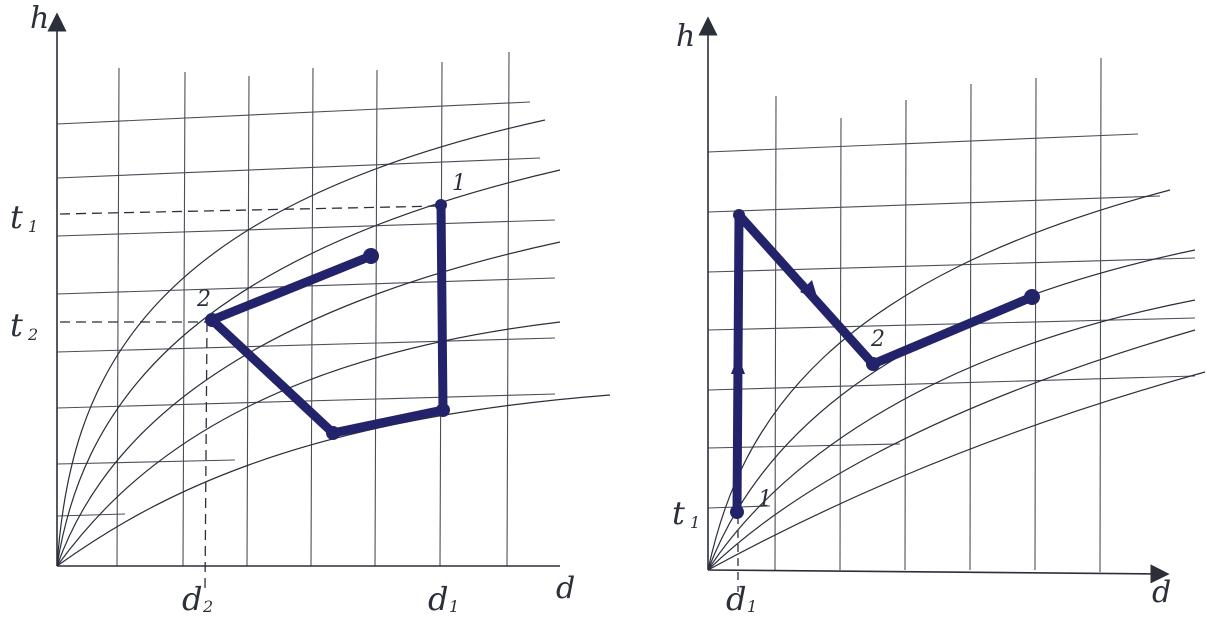 The image size is (1207, 617). What do you see at coordinates (774, 327) in the screenshot?
I see `right-process-arrows` at bounding box center [774, 327].